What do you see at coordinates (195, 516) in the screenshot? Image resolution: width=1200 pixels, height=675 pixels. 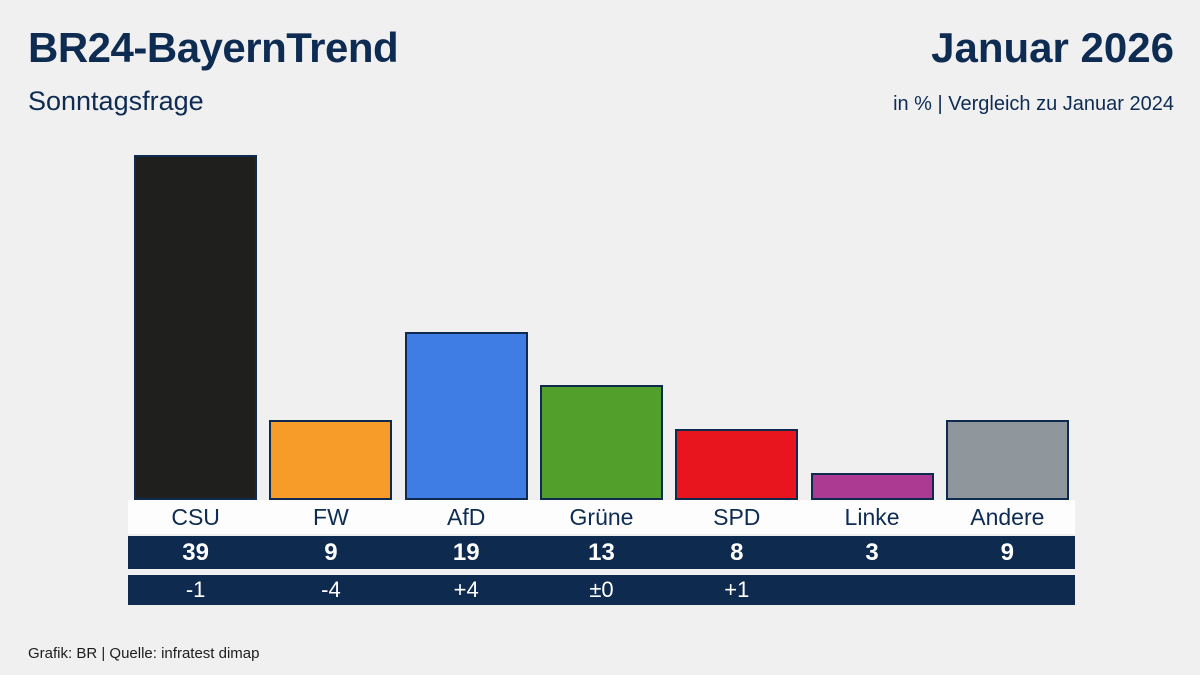 I see `party-label-csu: CSU` at bounding box center [195, 516].